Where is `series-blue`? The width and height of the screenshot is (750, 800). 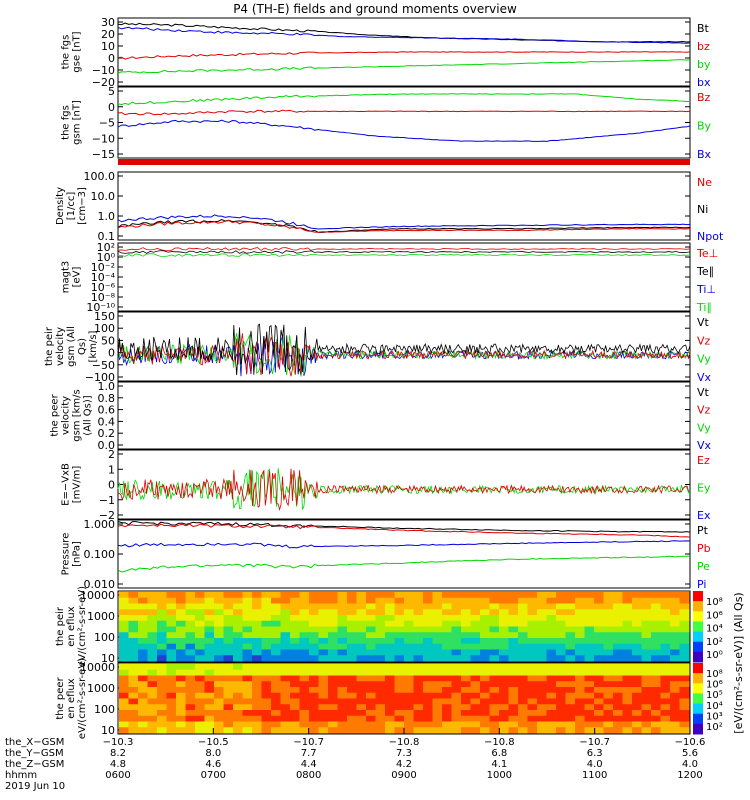
series-blue is located at coordinates (404, 355).